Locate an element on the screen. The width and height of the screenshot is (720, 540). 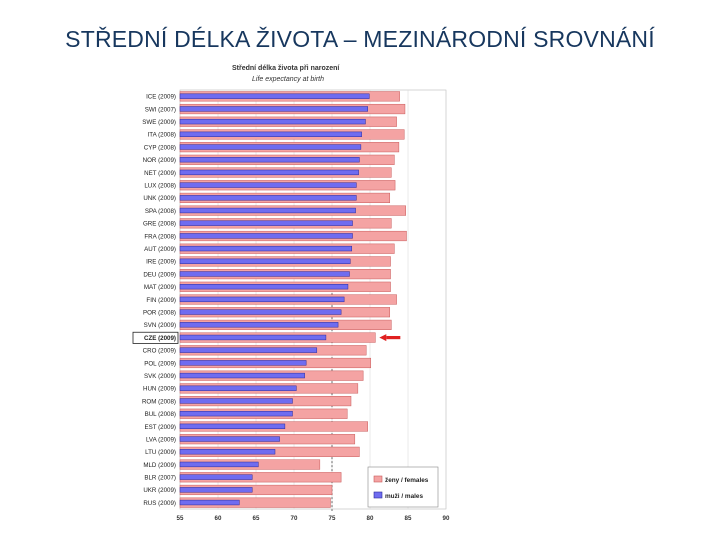
chart-x-axis: 55 60 65 70 75 80 85 90 is located at coordinates (313, 518).